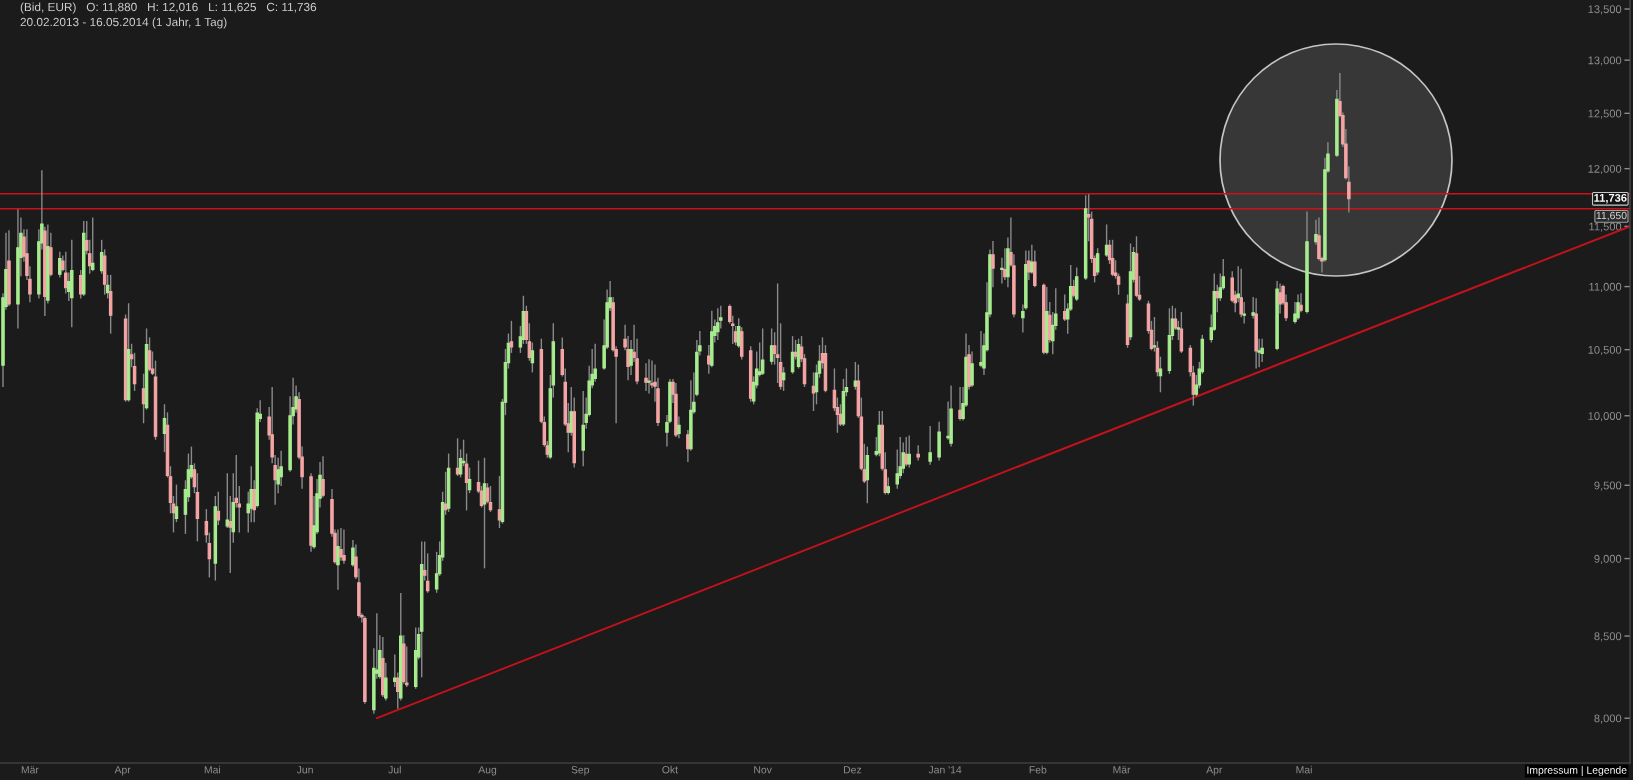 This screenshot has height=780, width=1633. Describe the element at coordinates (1605, 10) in the screenshot. I see `y-tick-label: 13,500` at that location.